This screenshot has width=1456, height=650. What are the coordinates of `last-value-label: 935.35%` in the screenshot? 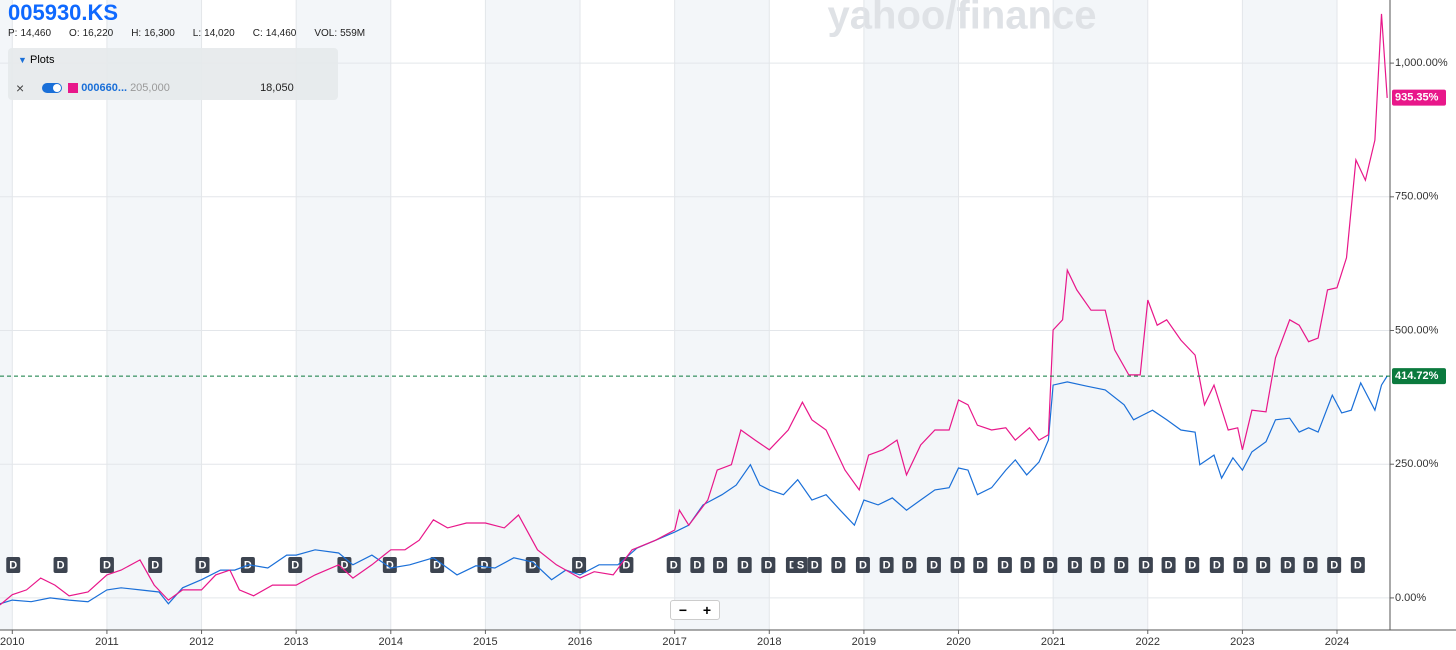 It's located at (1417, 98).